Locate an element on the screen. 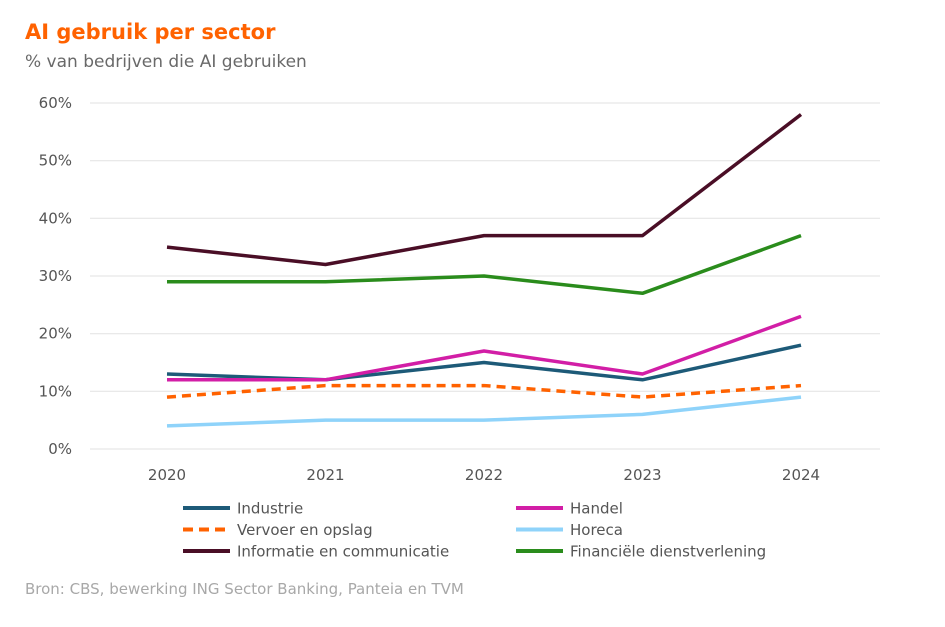  legend-label: Informatie en communicatie is located at coordinates (343, 552).